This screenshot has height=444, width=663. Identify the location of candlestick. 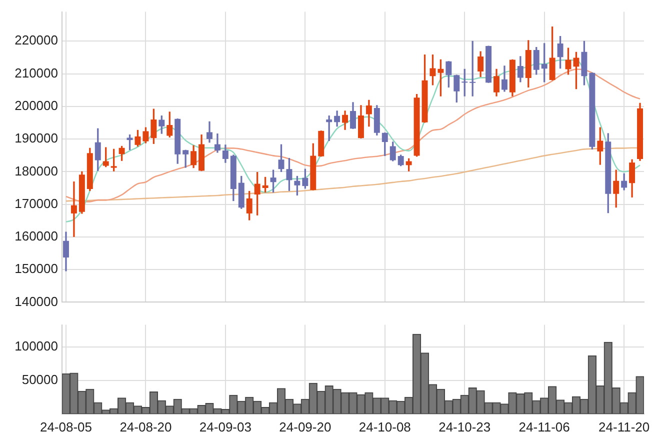
(113, 160).